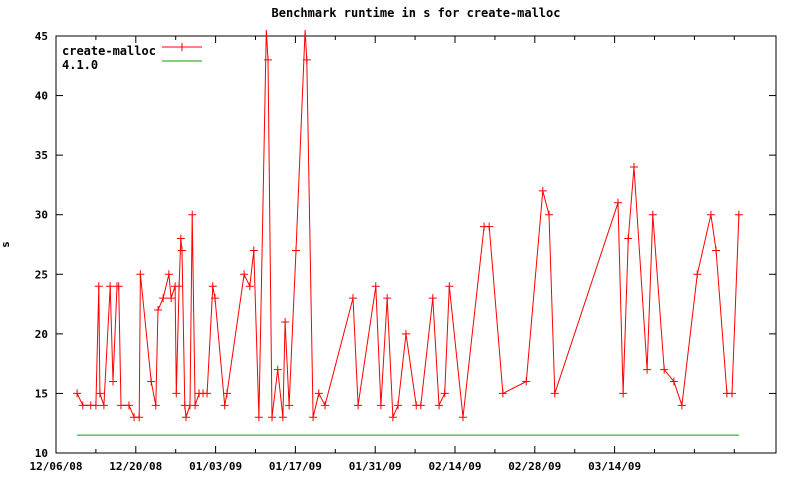 This screenshot has width=800, height=480. What do you see at coordinates (109, 51) in the screenshot?
I see `legend-label-create-malloc: create-malloc` at bounding box center [109, 51].